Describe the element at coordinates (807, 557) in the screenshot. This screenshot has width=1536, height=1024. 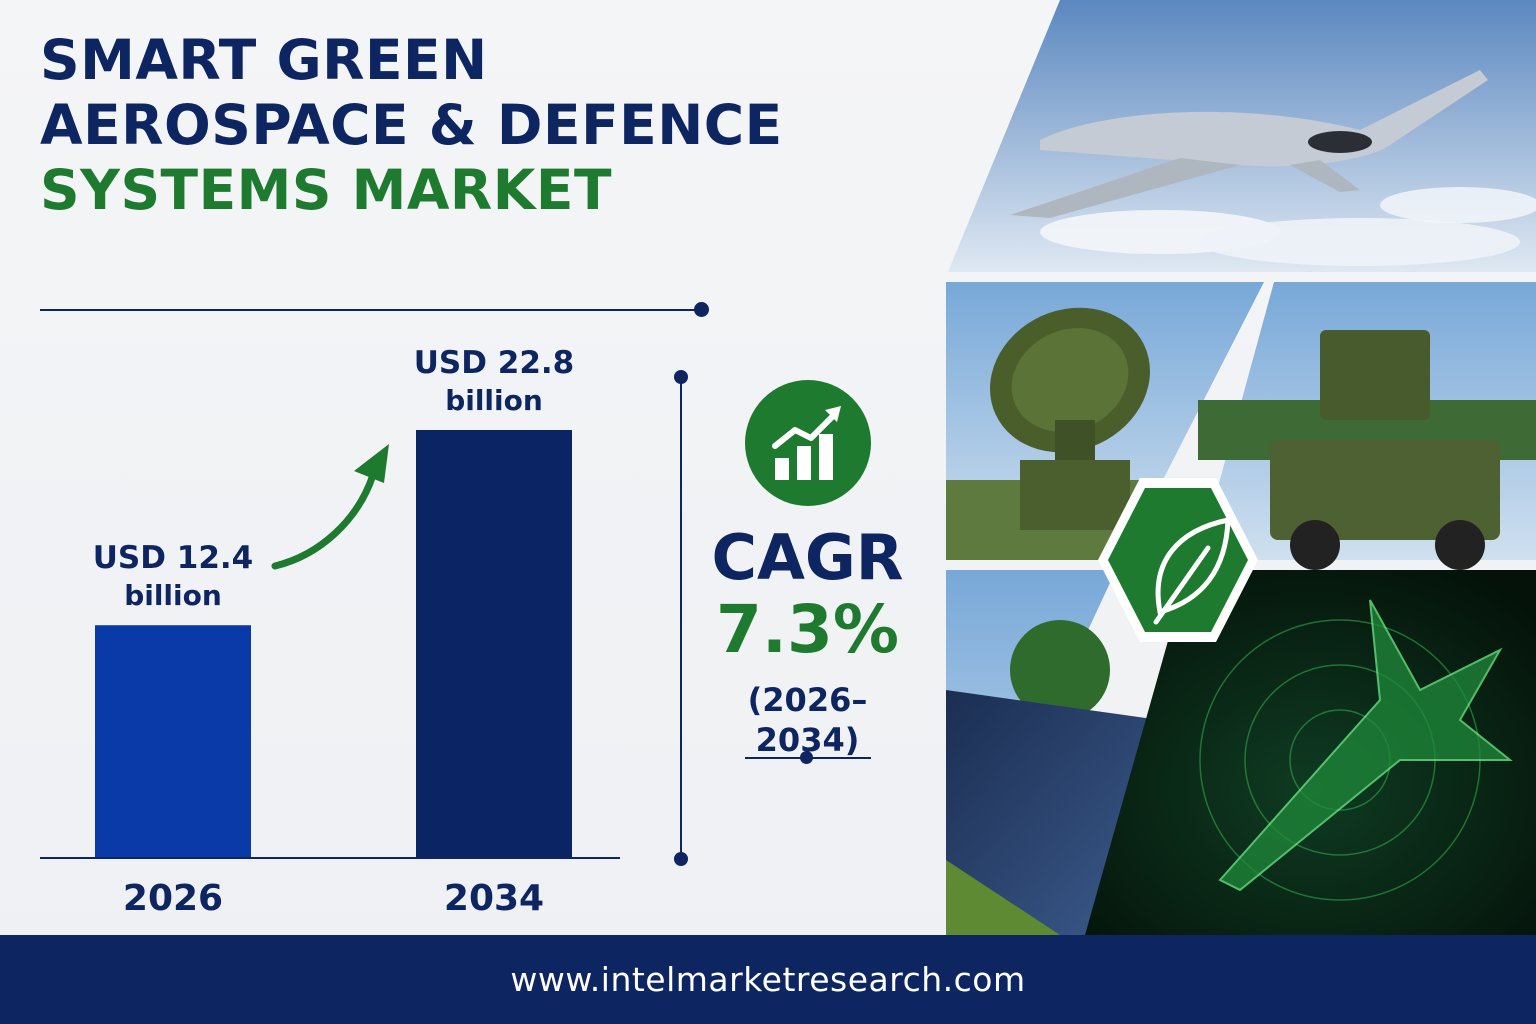
I see `cagr-label: CAGR` at that location.